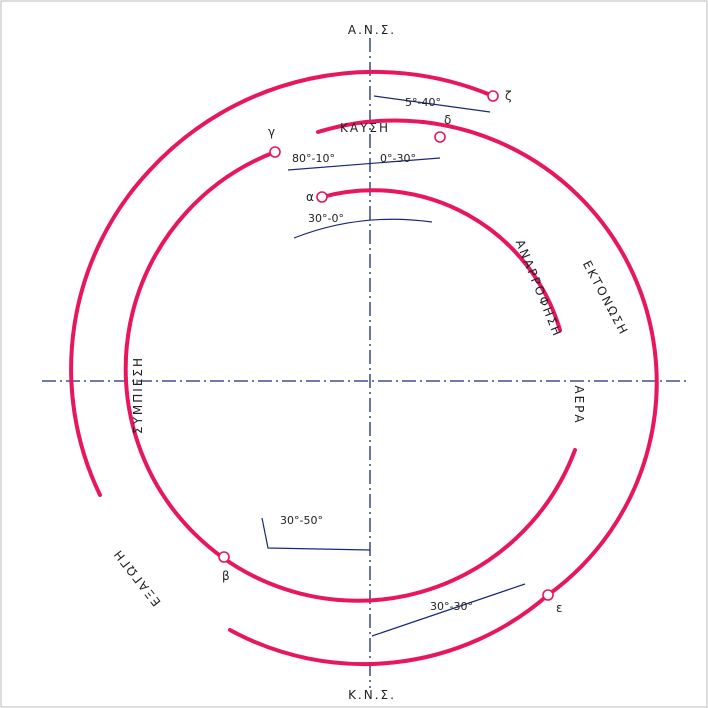 The image size is (708, 708). What do you see at coordinates (138, 395) in the screenshot?
I see `phase-compression: ΣΥΜΠΙΕΣΗ` at bounding box center [138, 395].